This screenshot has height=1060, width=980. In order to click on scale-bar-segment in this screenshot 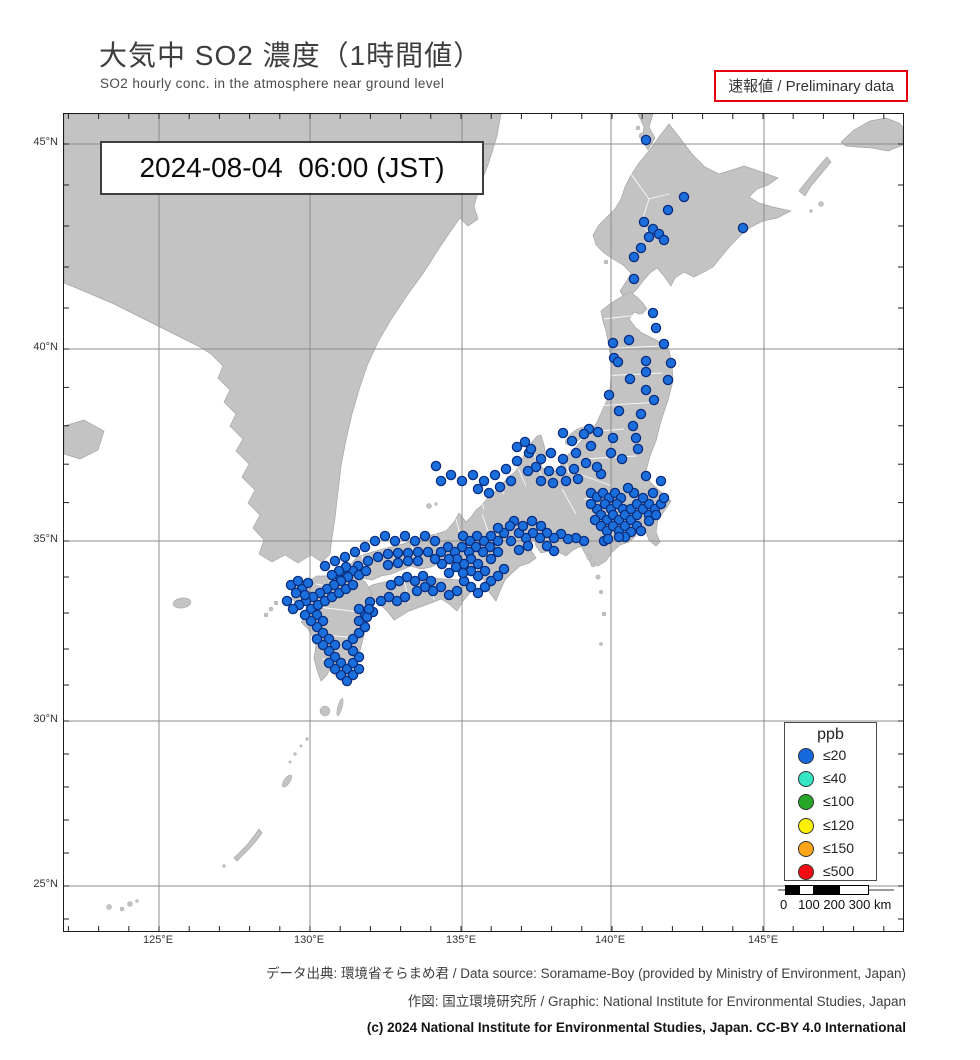, I will do `click(793, 890)`.